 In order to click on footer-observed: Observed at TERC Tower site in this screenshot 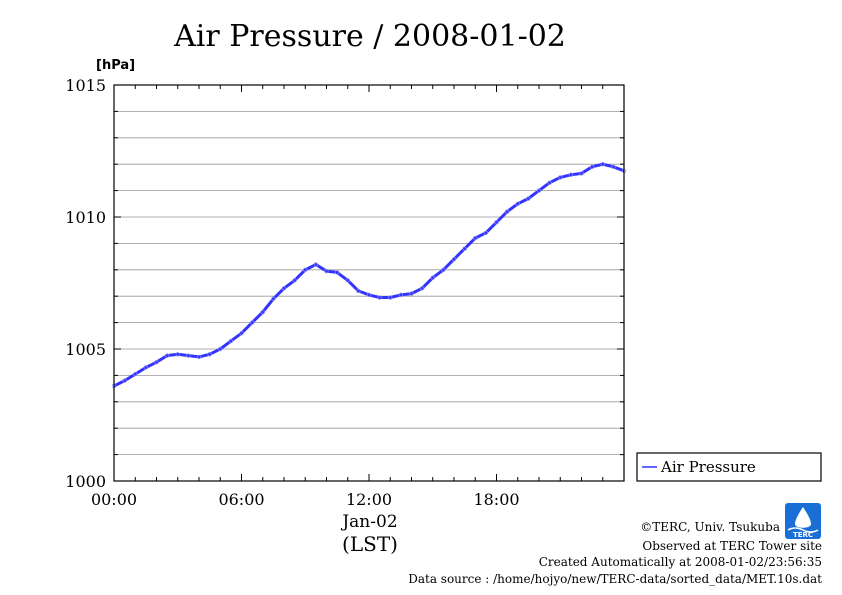, I will do `click(732, 546)`.